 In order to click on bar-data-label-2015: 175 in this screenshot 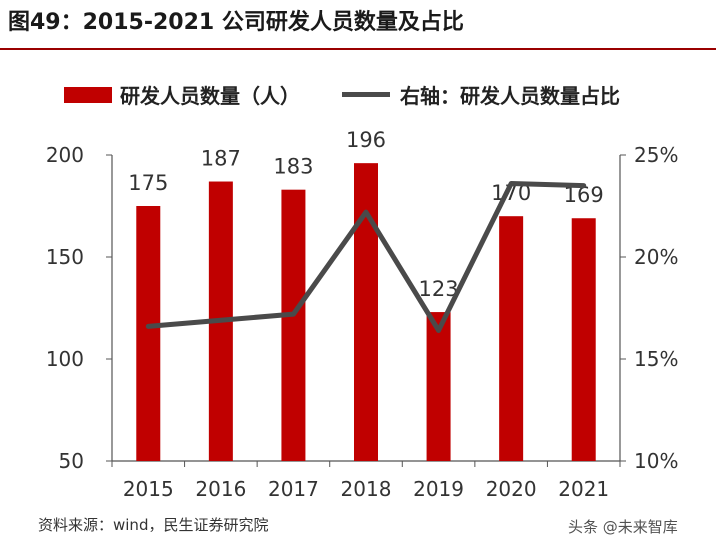, I will do `click(148, 183)`.